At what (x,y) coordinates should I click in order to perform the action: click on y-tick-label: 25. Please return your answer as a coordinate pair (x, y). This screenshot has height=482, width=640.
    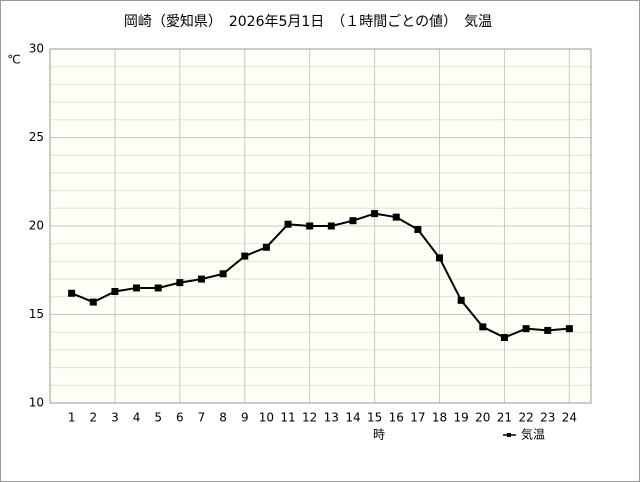
    Looking at the image, I should click on (36, 137).